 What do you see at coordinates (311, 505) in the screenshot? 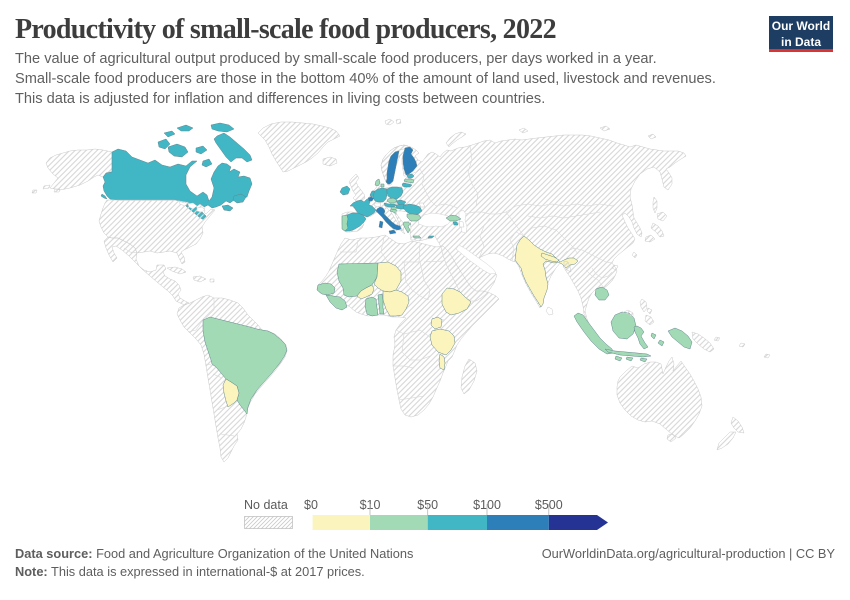
I see `svg-text: $0` at bounding box center [311, 505].